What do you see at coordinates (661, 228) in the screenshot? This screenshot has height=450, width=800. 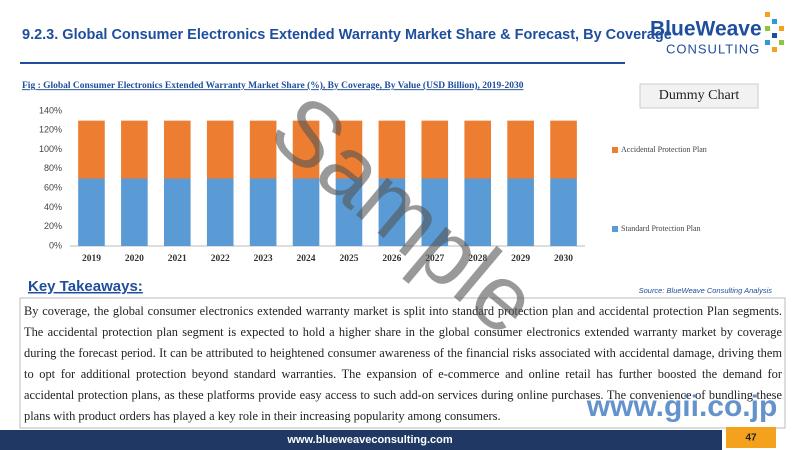 I see `legend-label: Standard Protection Plan` at bounding box center [661, 228].